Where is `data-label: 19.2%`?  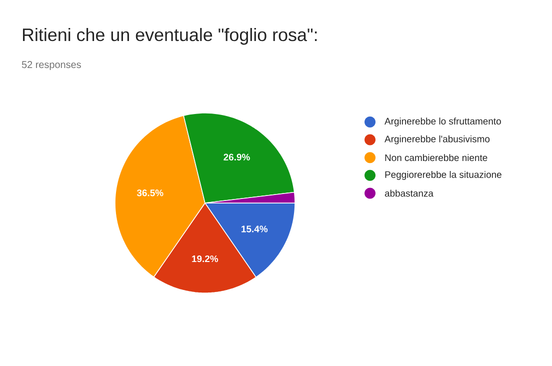 data-label: 19.2% is located at coordinates (205, 258).